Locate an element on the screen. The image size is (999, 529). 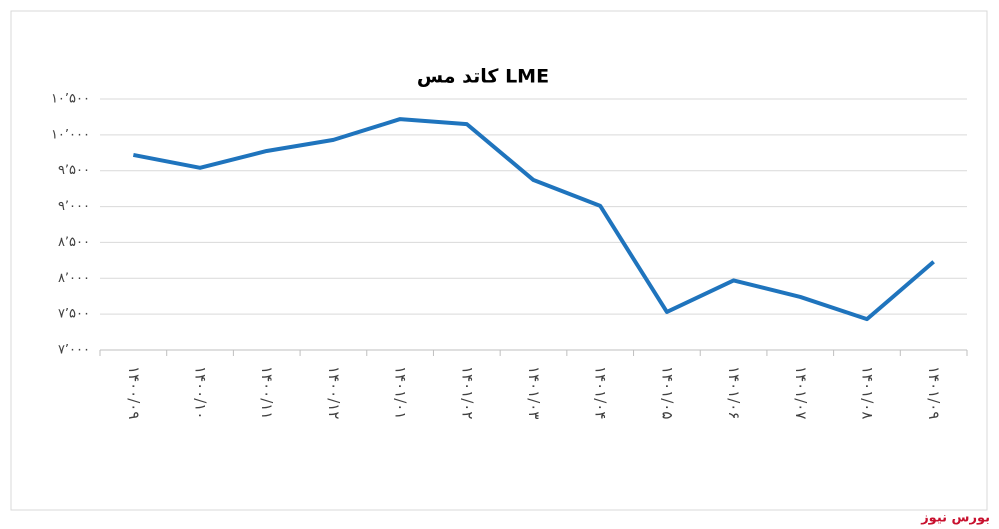
y-tick-label: ۹٬۵۰۰ is located at coordinates (74, 170).